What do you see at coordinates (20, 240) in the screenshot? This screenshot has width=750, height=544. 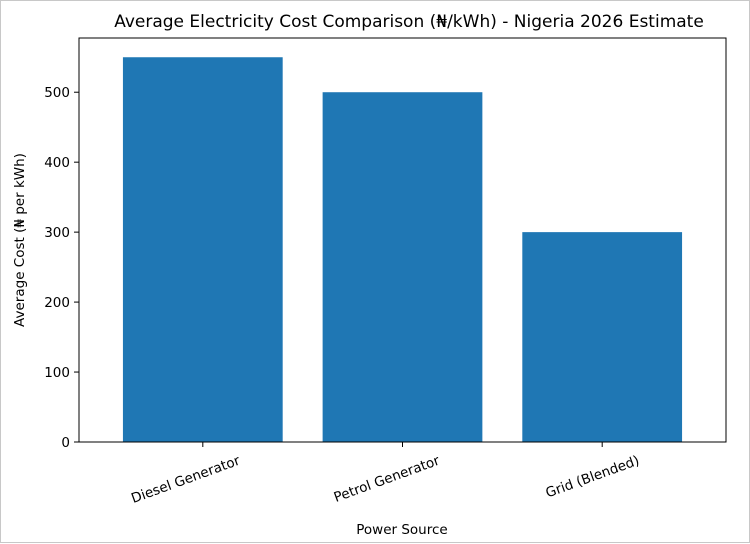 I see `y-axis-label: Average Cost (₦ per kWh)` at bounding box center [20, 240].